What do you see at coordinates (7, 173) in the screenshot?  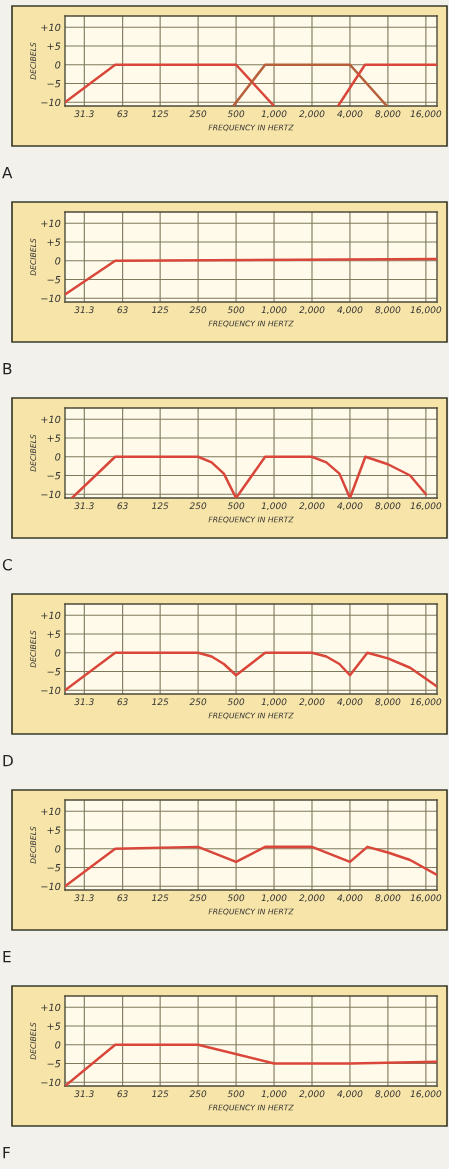 I see `text: A` at bounding box center [7, 173].